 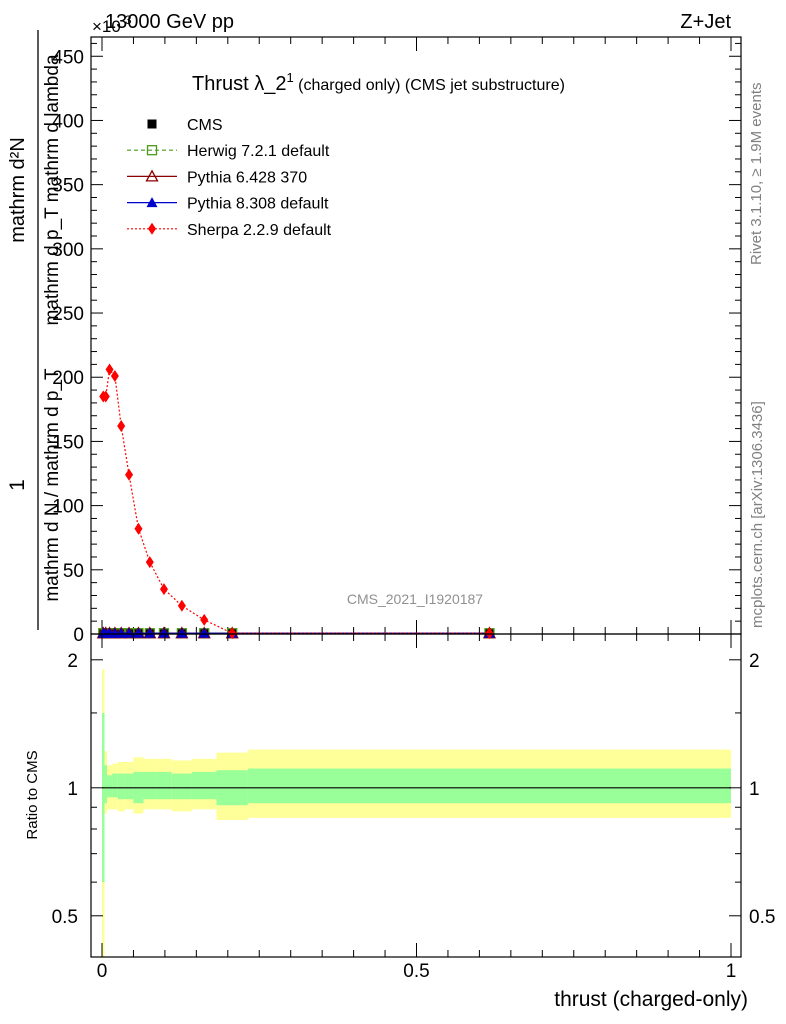 What do you see at coordinates (68, 57) in the screenshot?
I see `y-tick-label: 450` at bounding box center [68, 57].